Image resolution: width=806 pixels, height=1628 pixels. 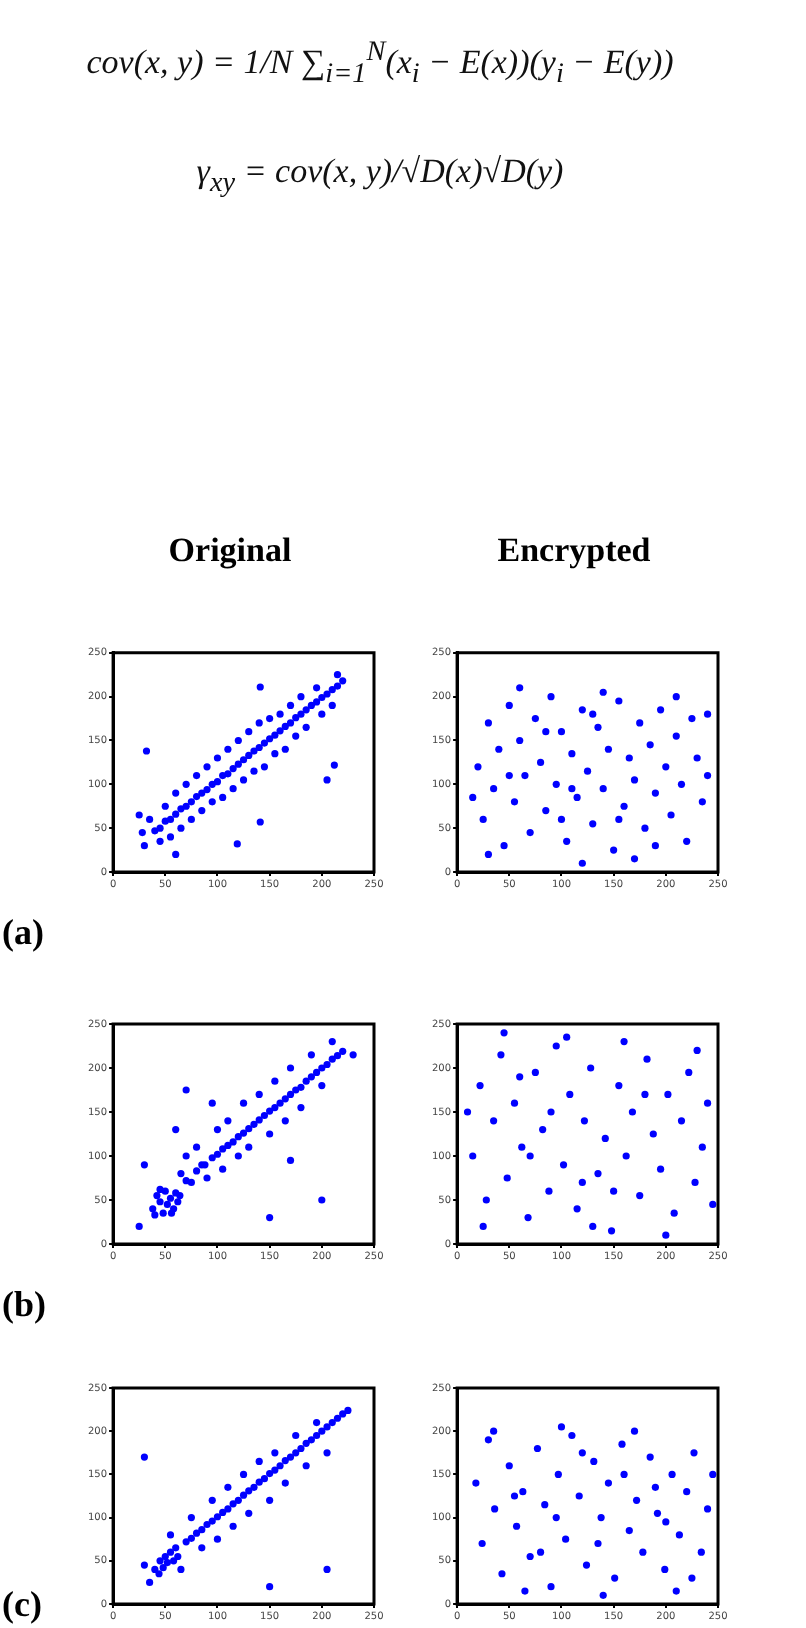 I want to click on text: (b), so click(x=24, y=1305).